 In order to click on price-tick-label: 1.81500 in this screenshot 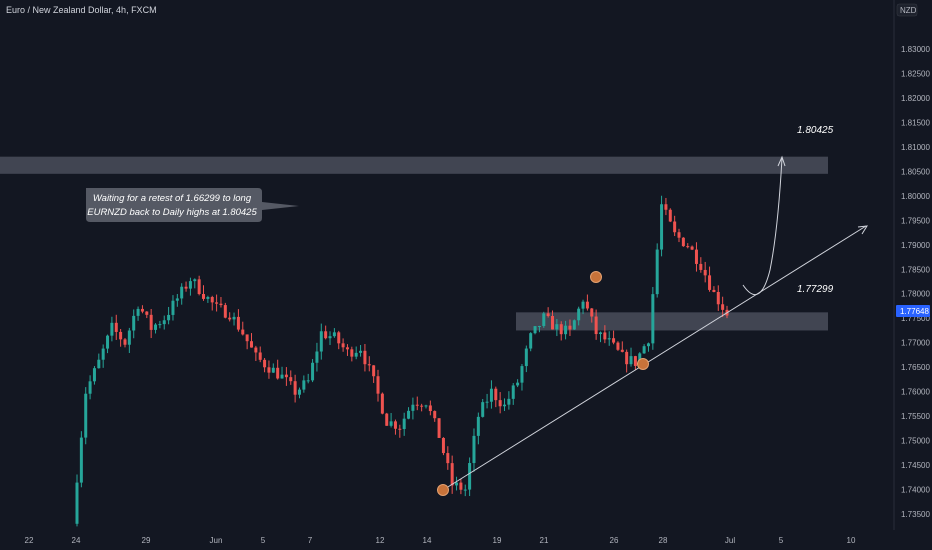, I will do `click(915, 122)`.